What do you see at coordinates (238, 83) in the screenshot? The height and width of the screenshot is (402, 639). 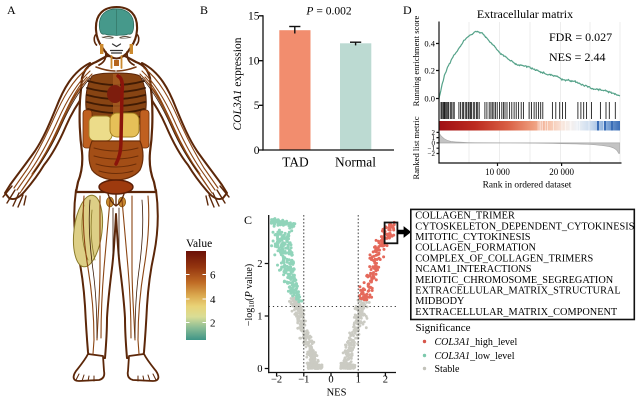 I see `svg-text: COL3A1 expression` at bounding box center [238, 83].